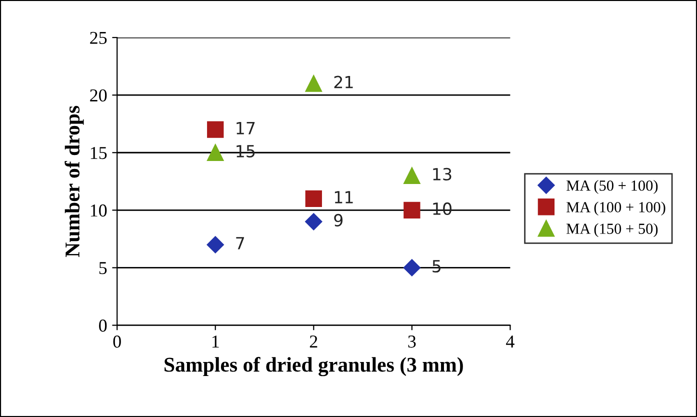 The height and width of the screenshot is (417, 697). I want to click on data-label: 9, so click(338, 220).